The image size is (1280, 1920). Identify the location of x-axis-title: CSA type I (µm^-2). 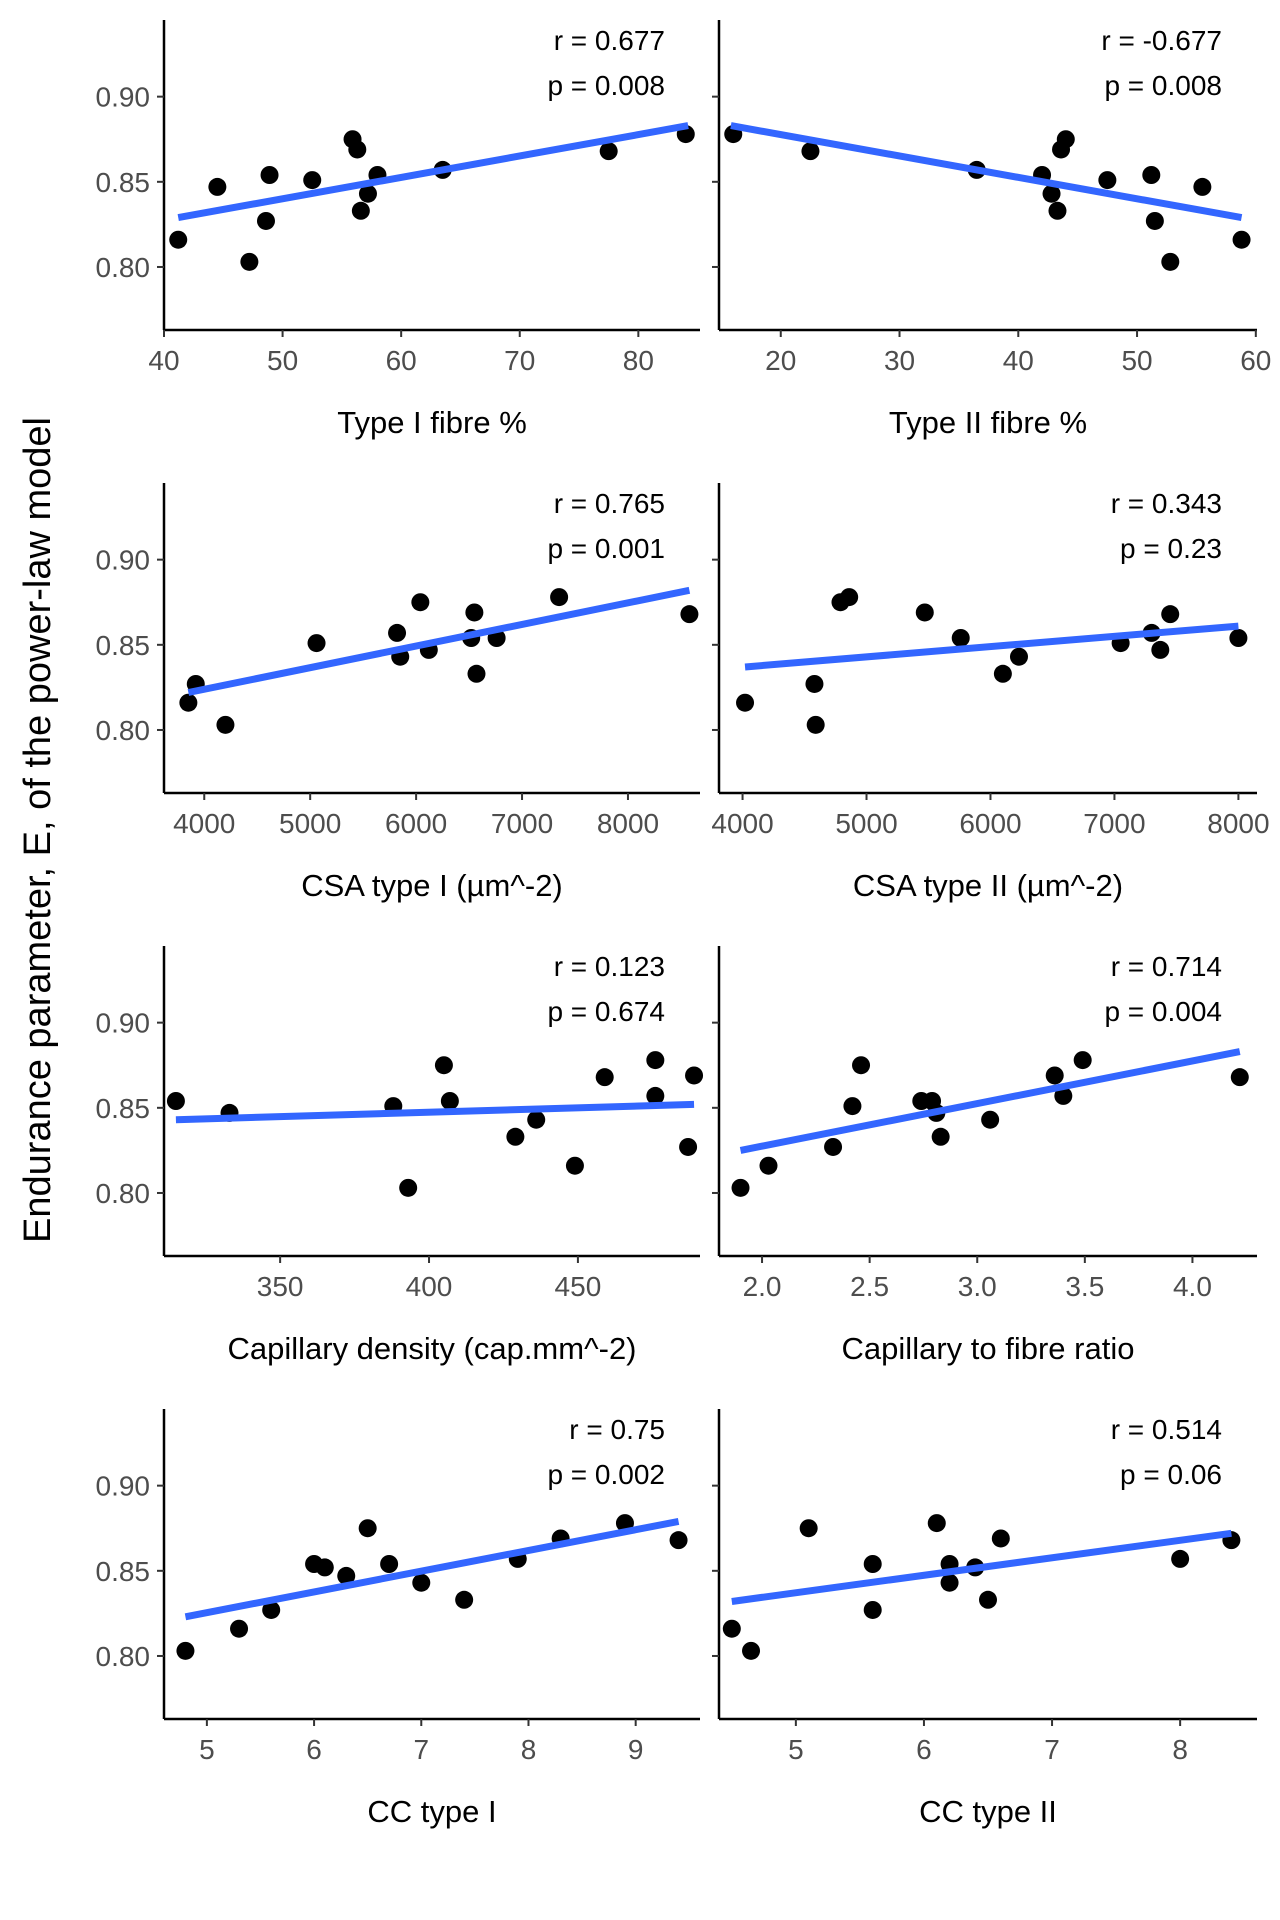
(432, 885).